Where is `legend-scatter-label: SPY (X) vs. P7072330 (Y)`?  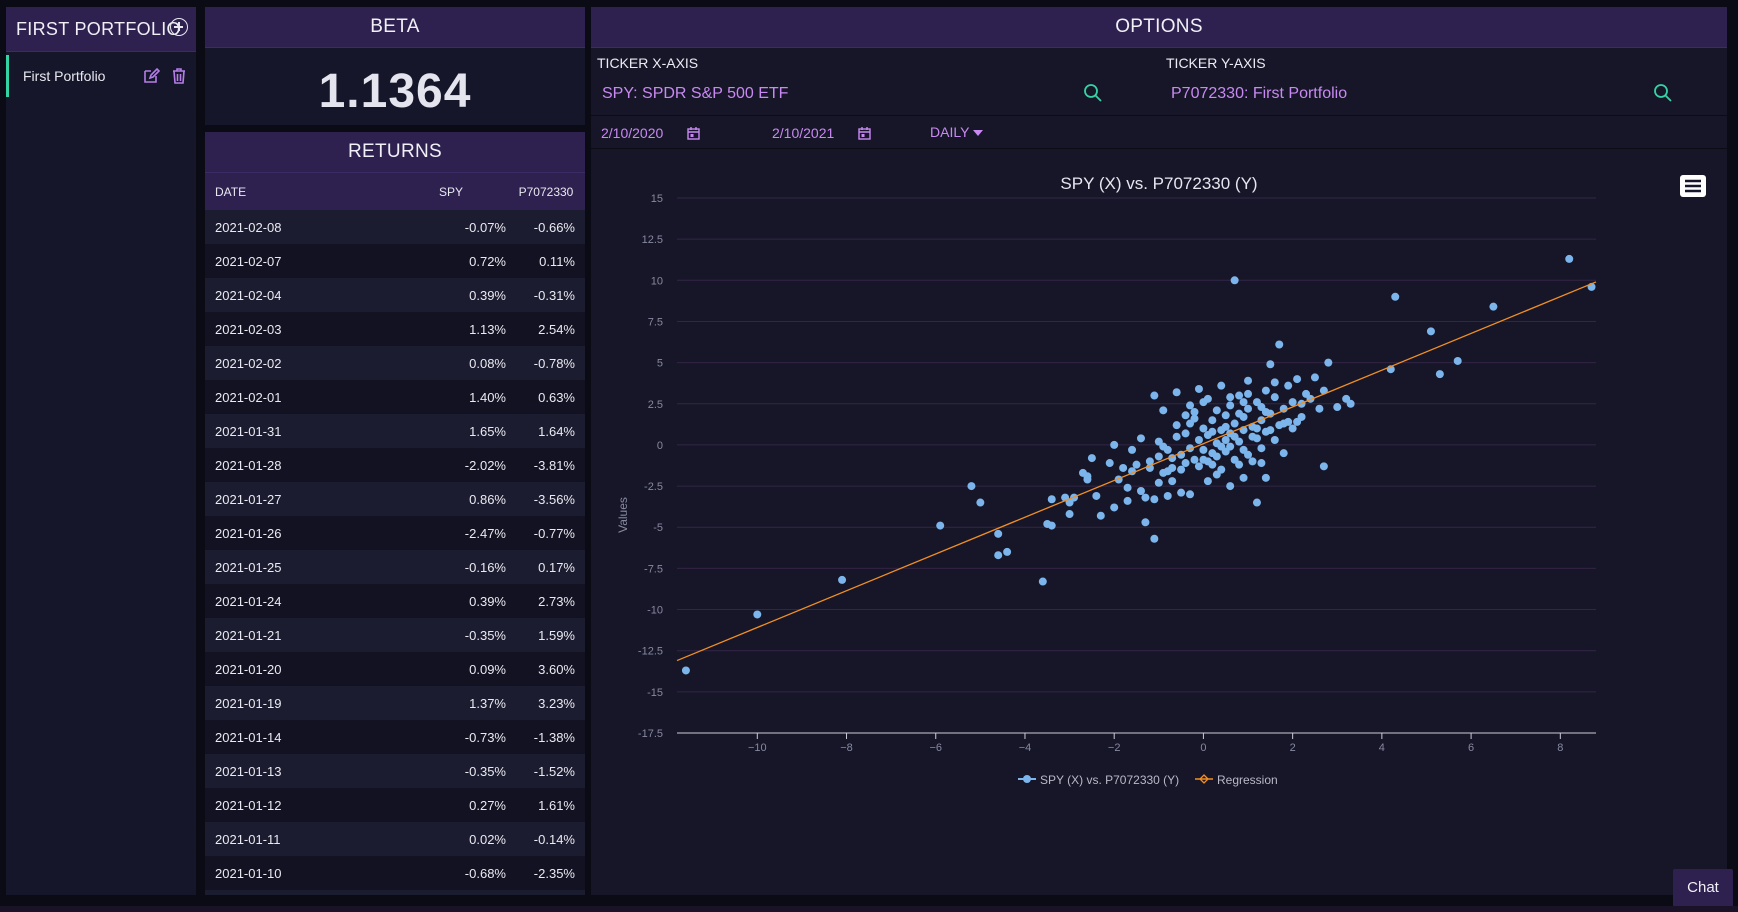 legend-scatter-label: SPY (X) vs. P7072330 (Y) is located at coordinates (1109, 780).